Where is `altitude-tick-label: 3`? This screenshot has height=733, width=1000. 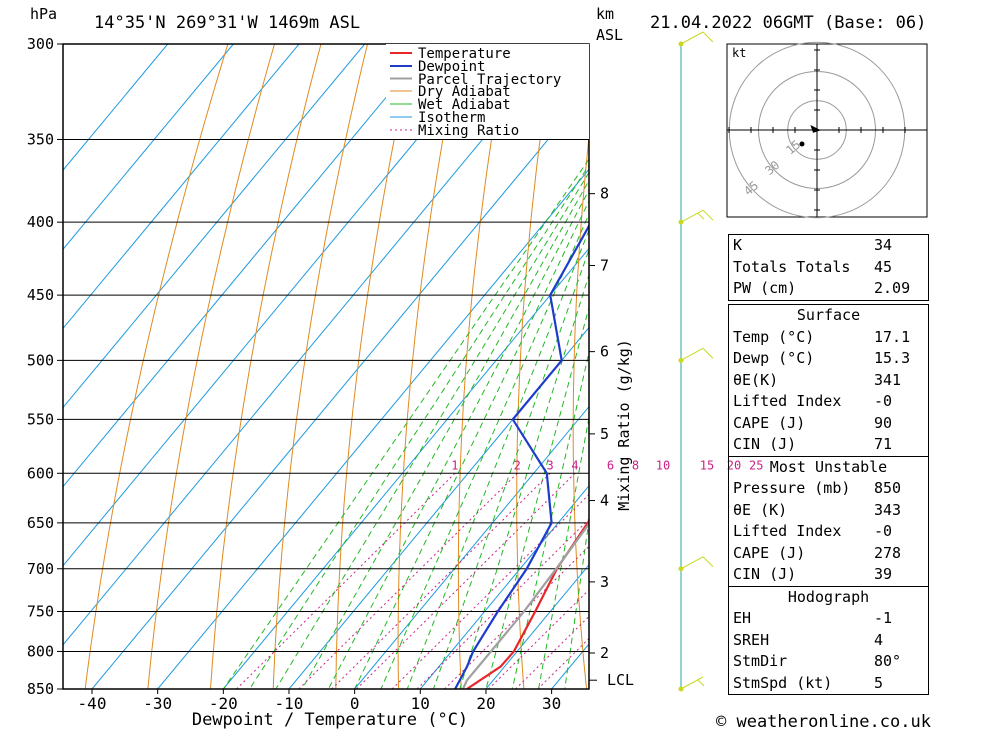 altitude-tick-label: 3 is located at coordinates (604, 582).